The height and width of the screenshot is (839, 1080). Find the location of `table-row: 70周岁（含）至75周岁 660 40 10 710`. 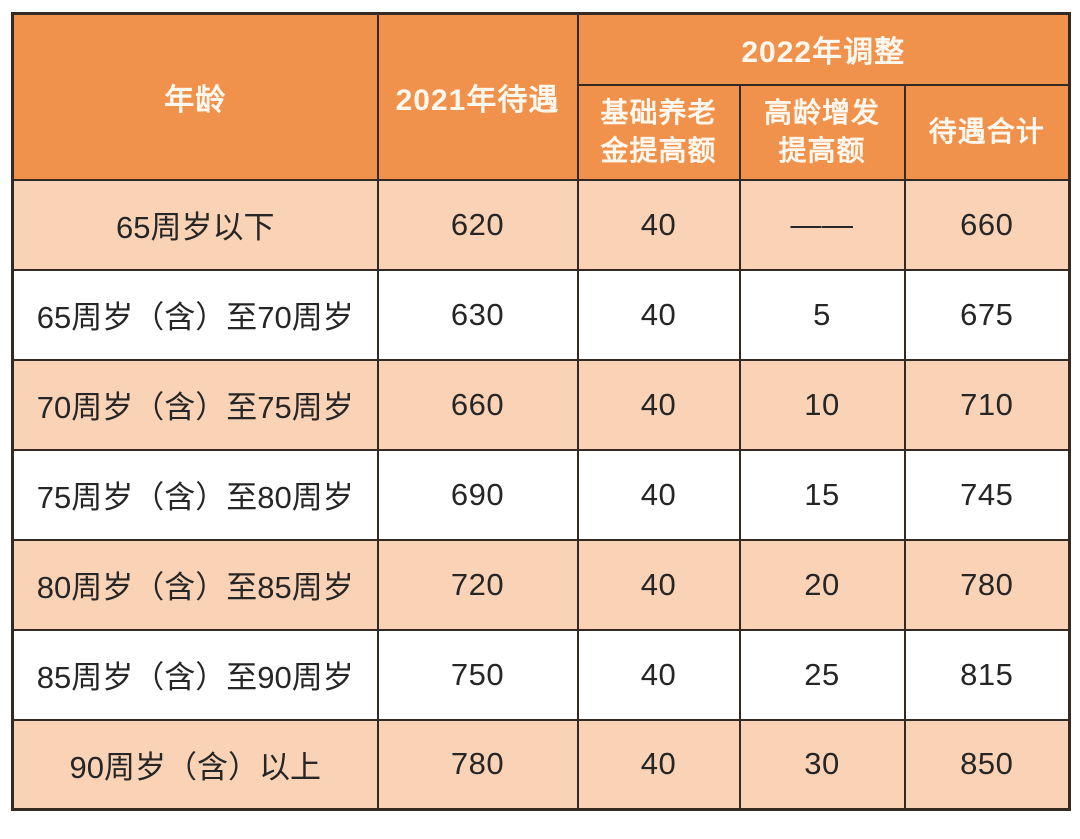

table-row: 70周岁（含）至75周岁 660 40 10 710 is located at coordinates (541, 404).